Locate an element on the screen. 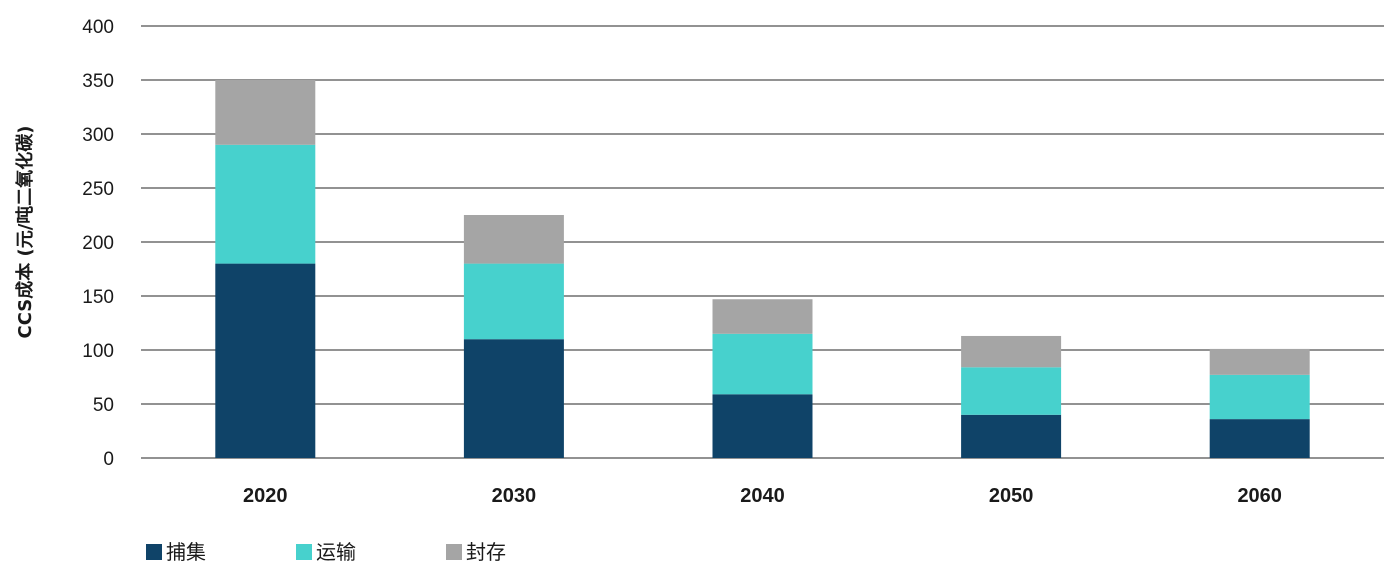  bar-segment-2040-封存 is located at coordinates (762, 316).